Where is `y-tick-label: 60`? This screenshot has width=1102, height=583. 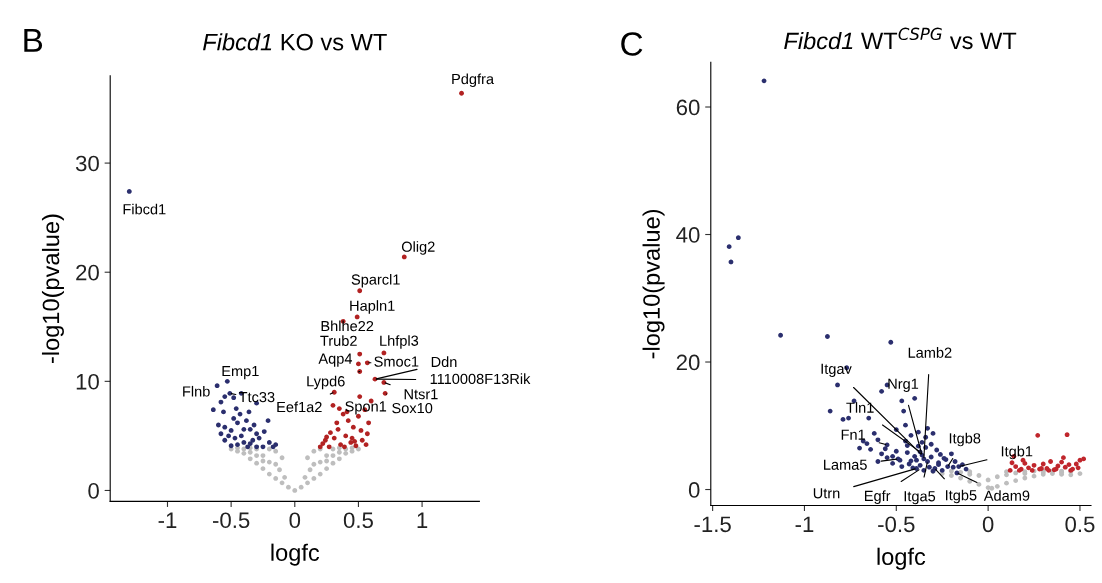 y-tick-label: 60 is located at coordinates (688, 107).